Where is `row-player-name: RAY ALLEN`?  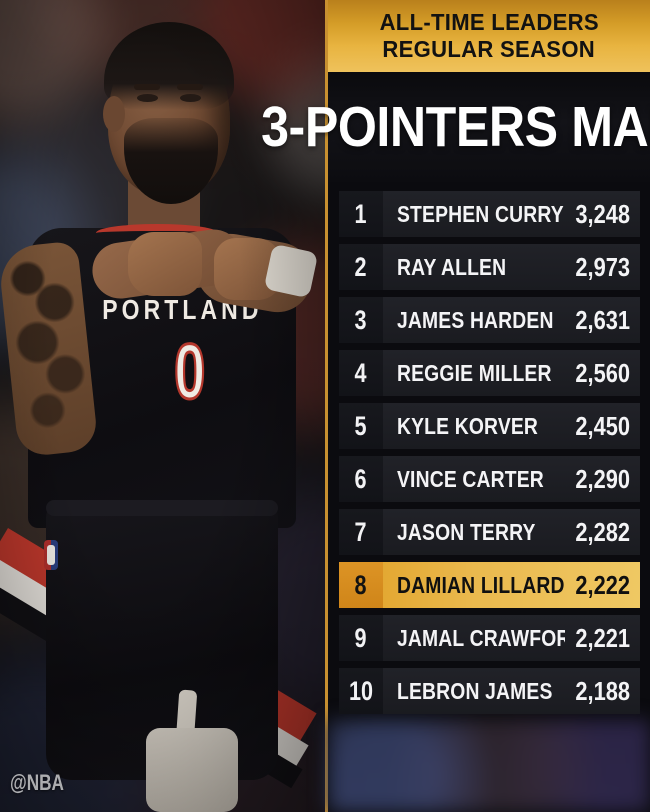 row-player-name: RAY ALLEN is located at coordinates (474, 267).